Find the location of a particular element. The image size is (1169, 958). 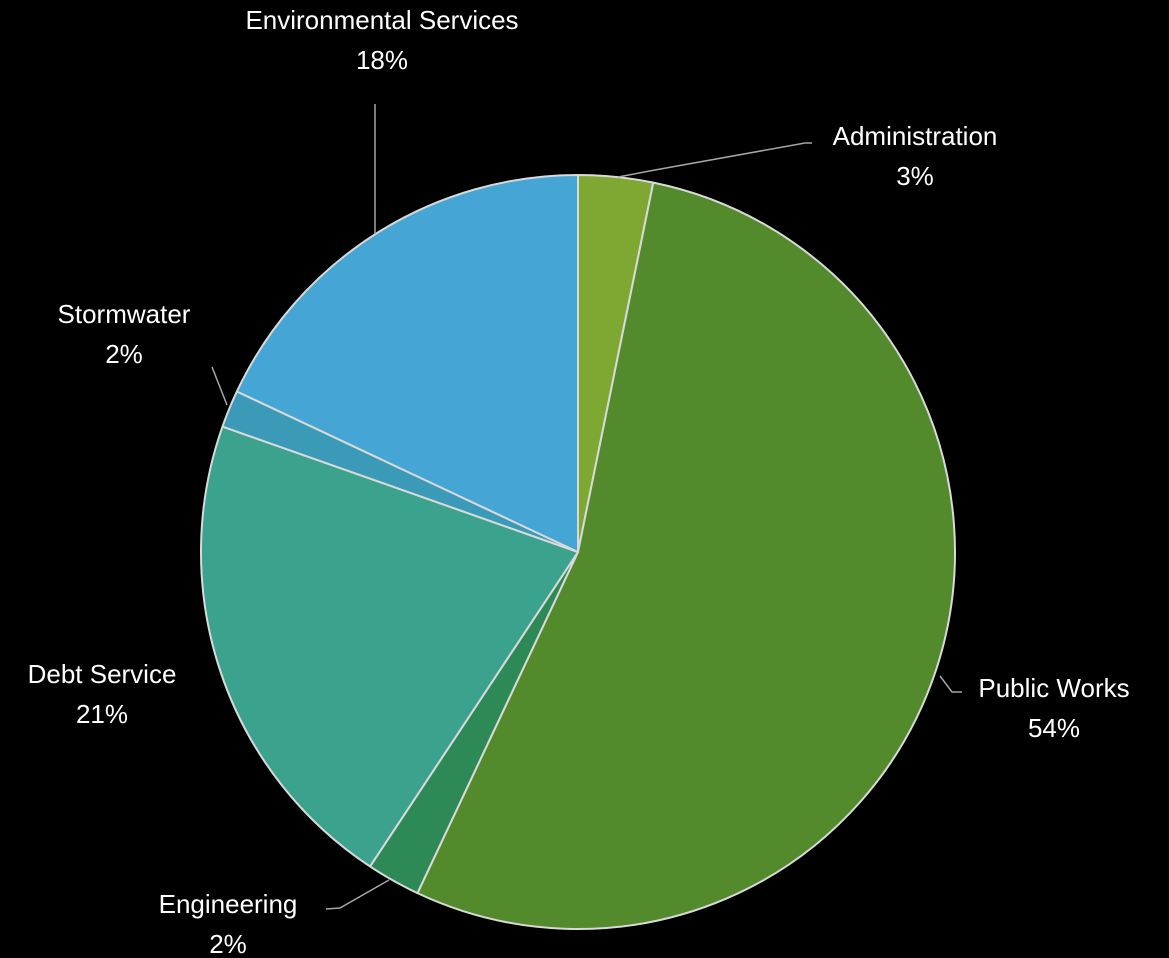

slice-label-name-engineering: Engineering is located at coordinates (228, 904).